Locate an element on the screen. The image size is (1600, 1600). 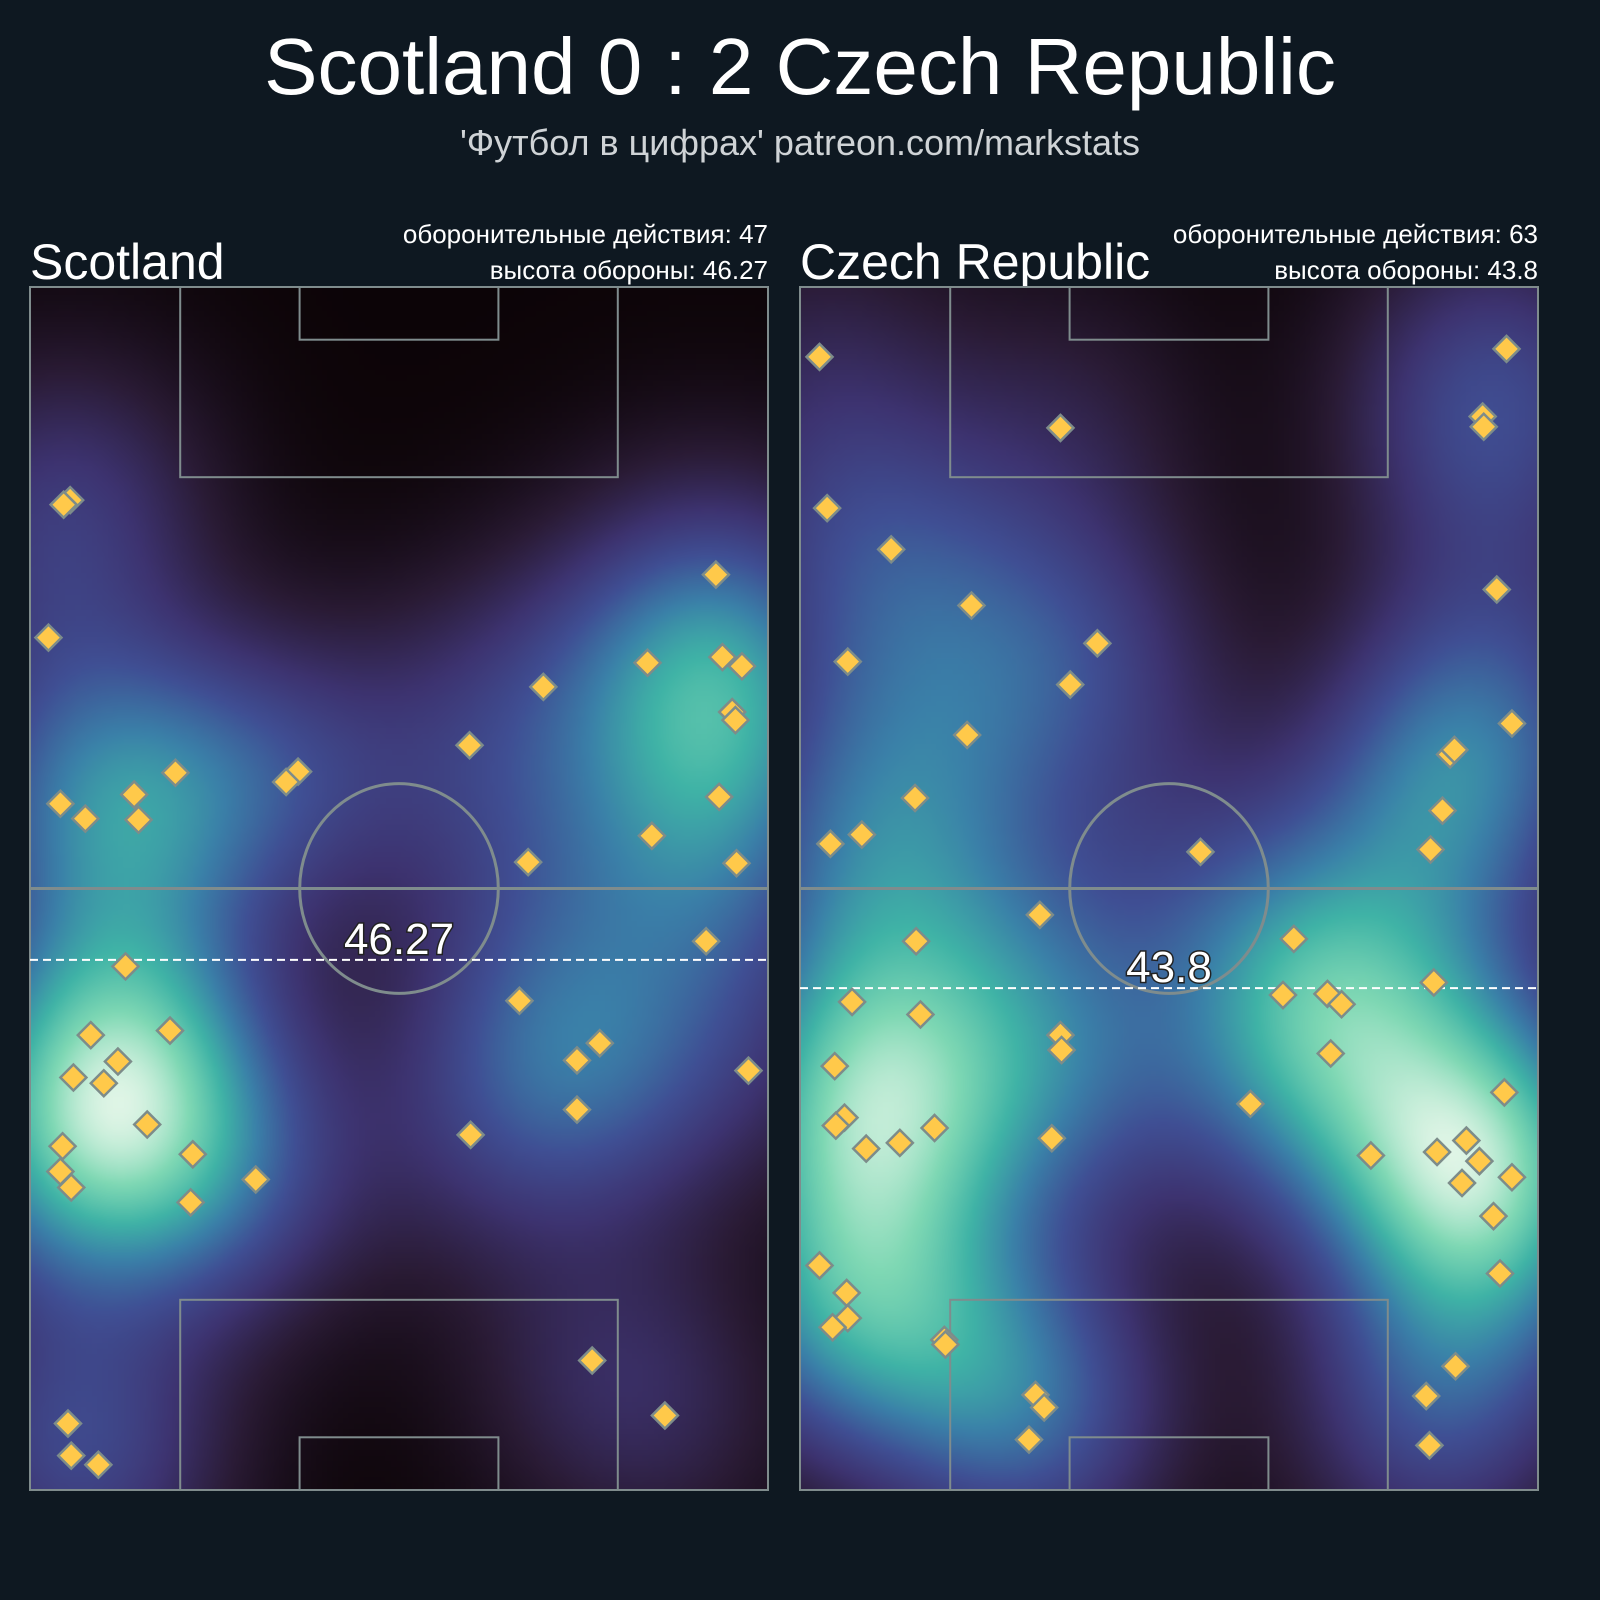
defense-height-value: высота обороны: 43.8 is located at coordinates (1406, 270).